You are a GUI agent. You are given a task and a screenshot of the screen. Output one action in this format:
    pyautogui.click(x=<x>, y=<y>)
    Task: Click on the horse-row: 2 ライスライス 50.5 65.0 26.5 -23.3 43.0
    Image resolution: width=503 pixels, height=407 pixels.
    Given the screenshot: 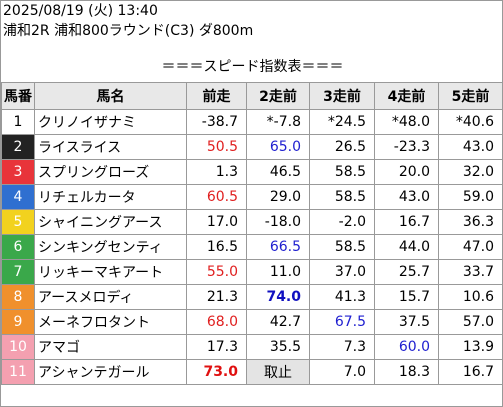 What is the action you would take?
    pyautogui.click(x=251, y=147)
    